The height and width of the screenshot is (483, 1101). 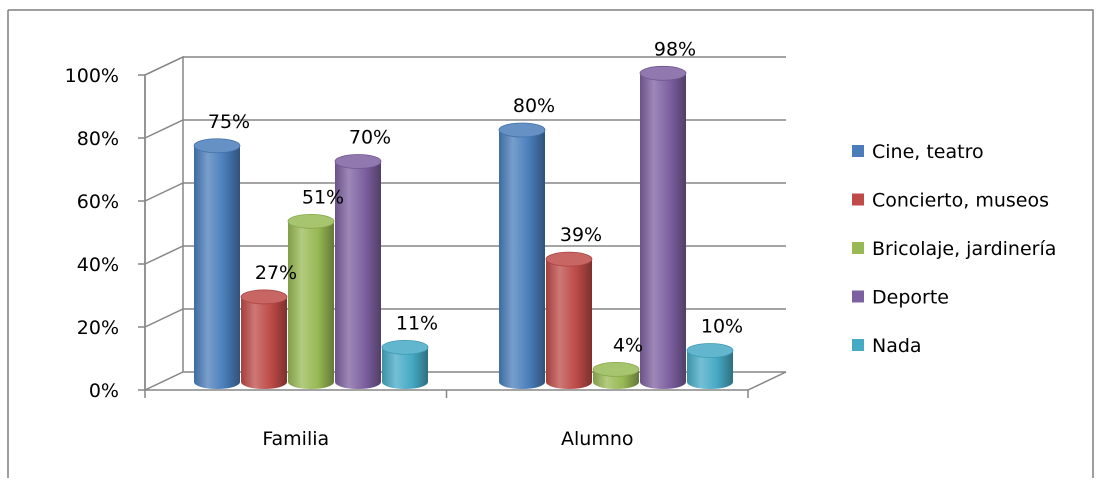 I want to click on y-tick-label: 100%, so click(x=92, y=76).